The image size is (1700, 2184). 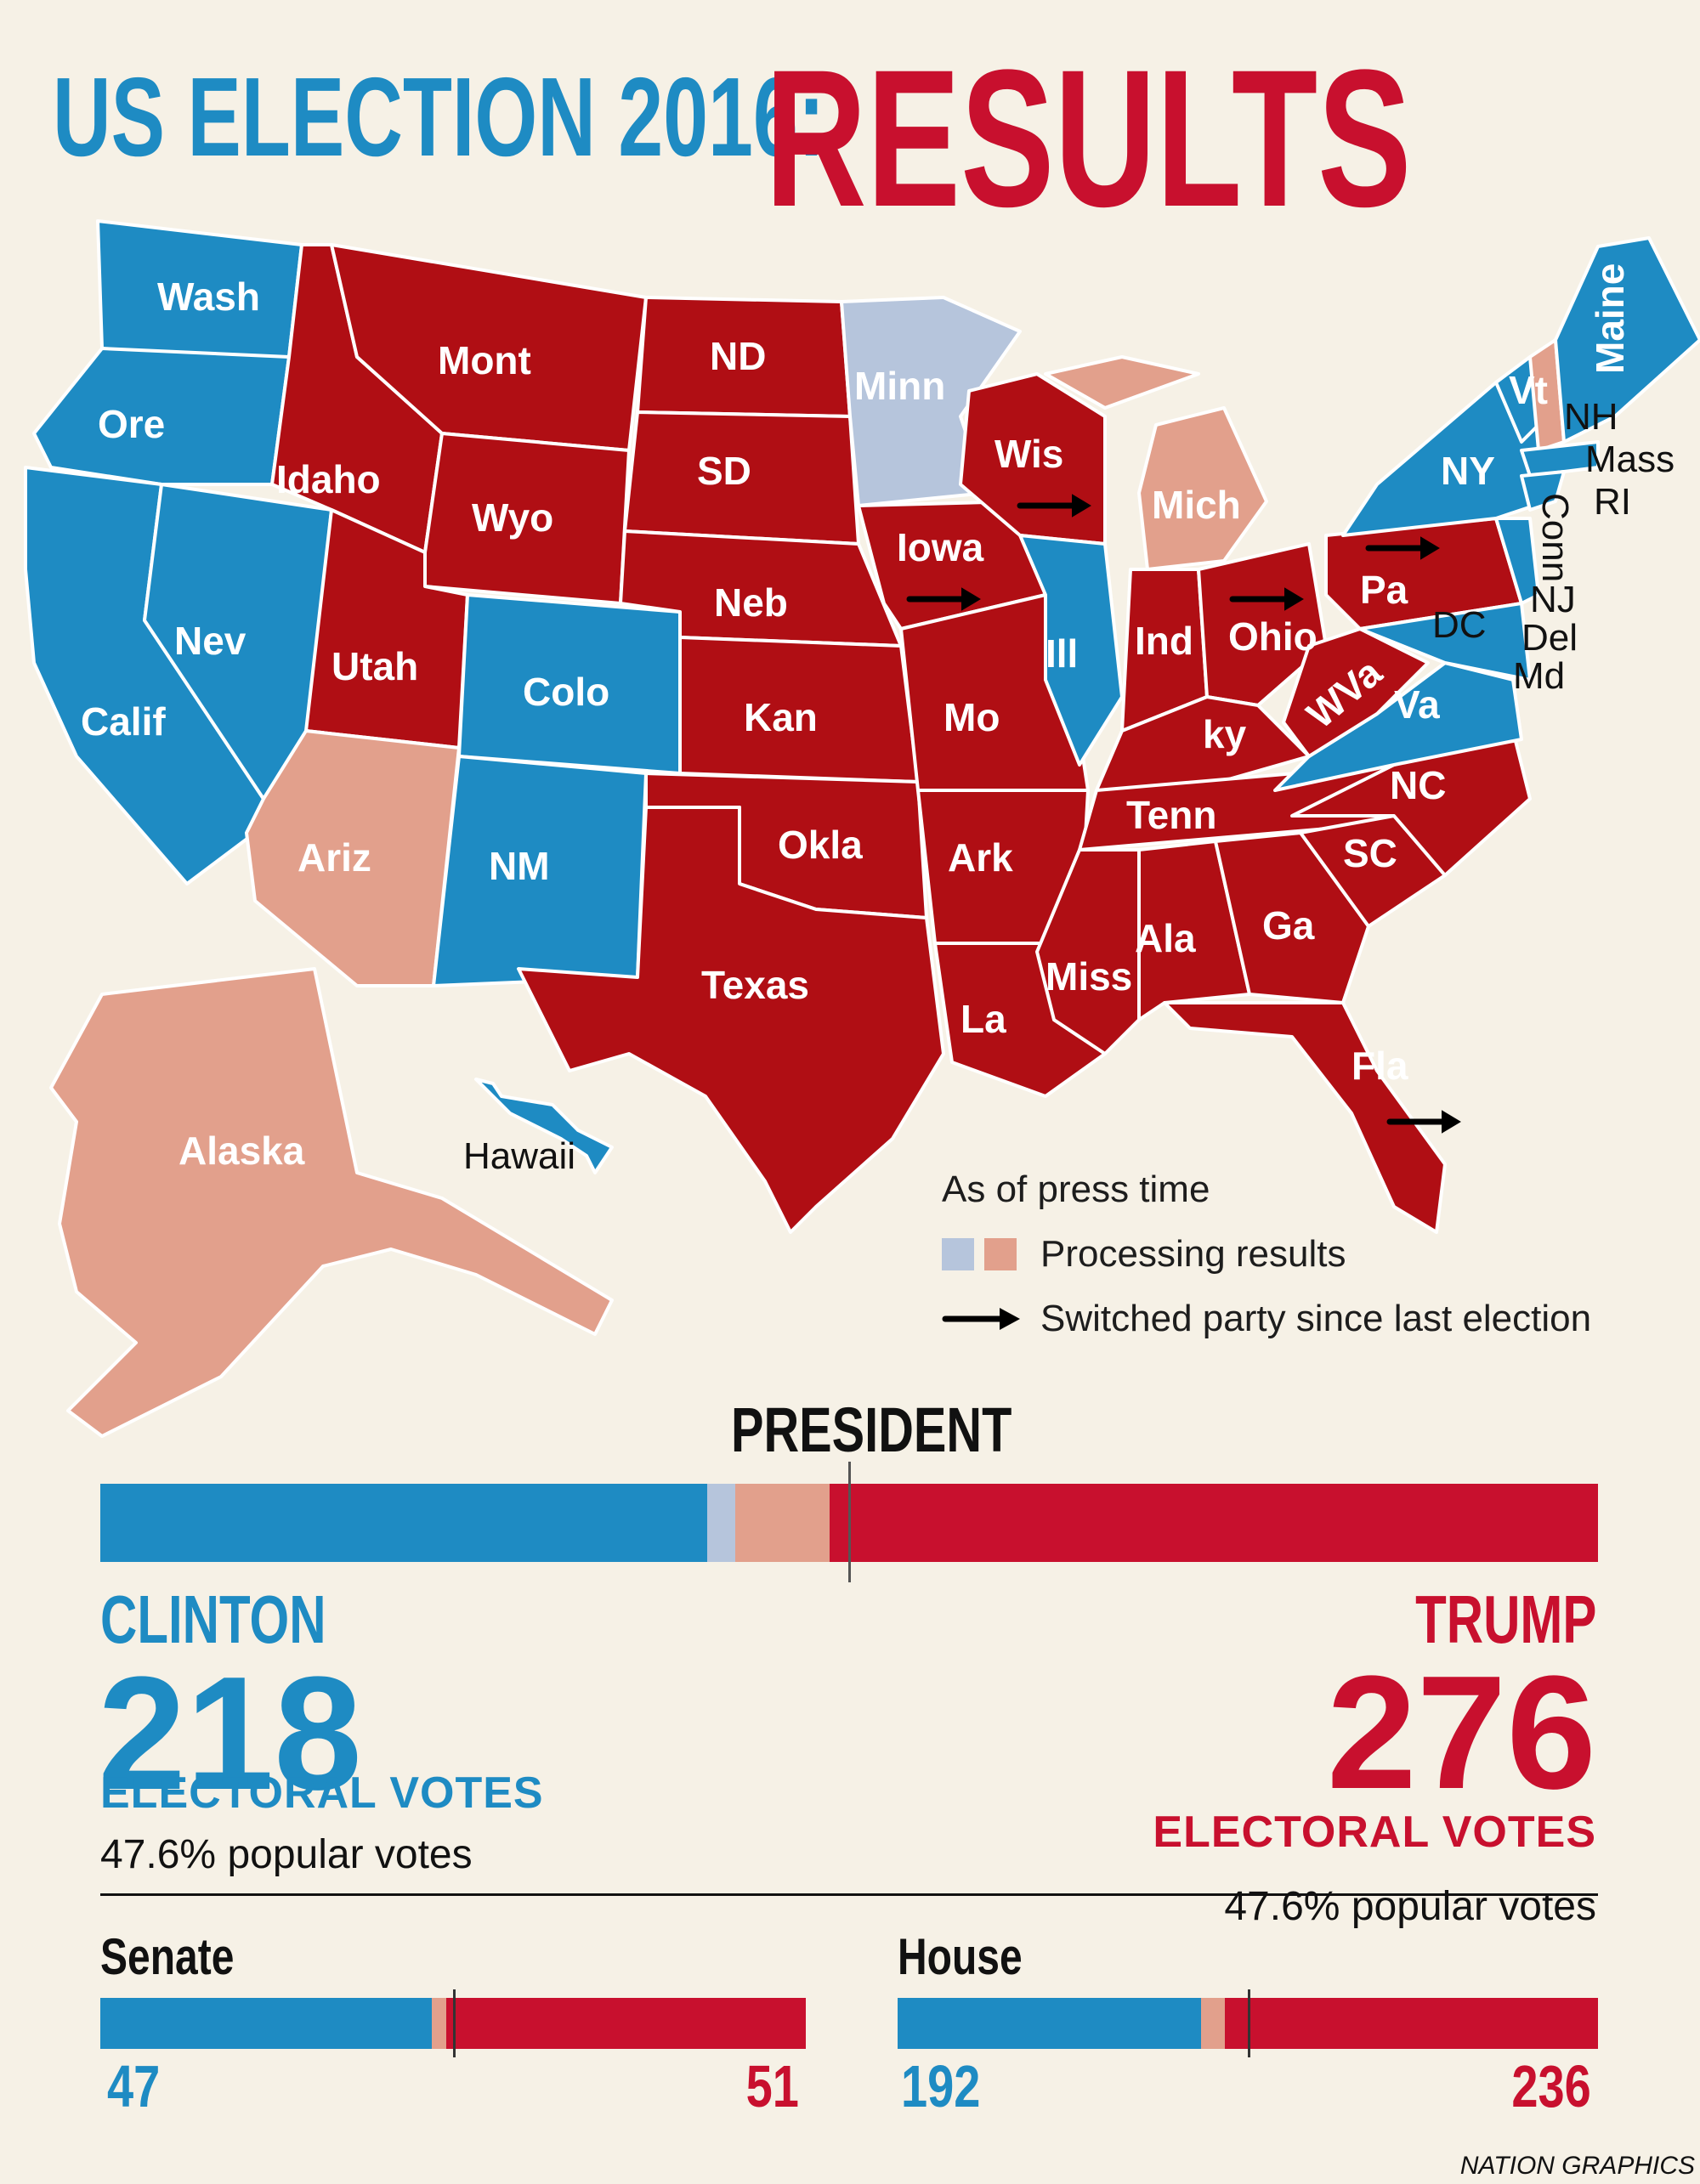 I want to click on house-bar, so click(x=1248, y=2023).